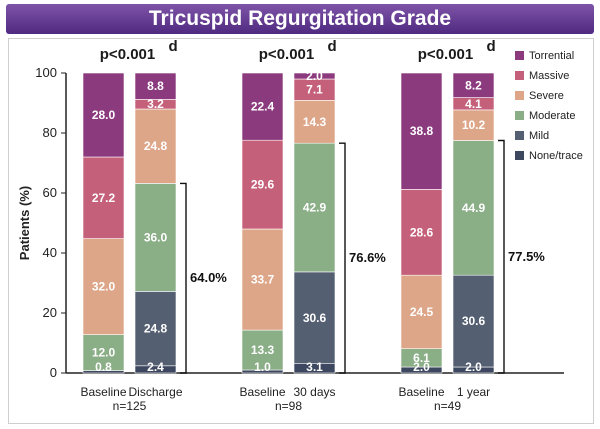 The width and height of the screenshot is (600, 429). I want to click on data-label-torrential: 28.0, so click(104, 115).